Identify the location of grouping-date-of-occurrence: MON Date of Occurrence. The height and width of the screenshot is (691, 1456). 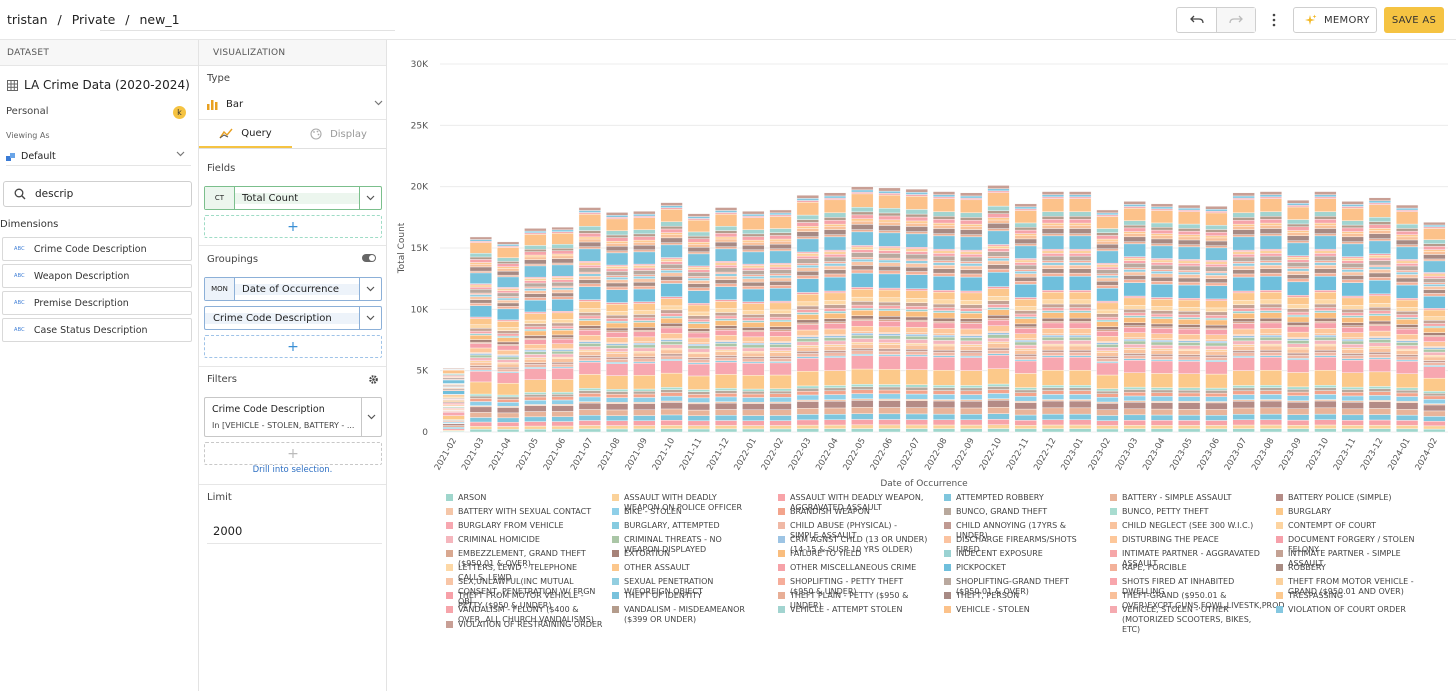
(293, 289).